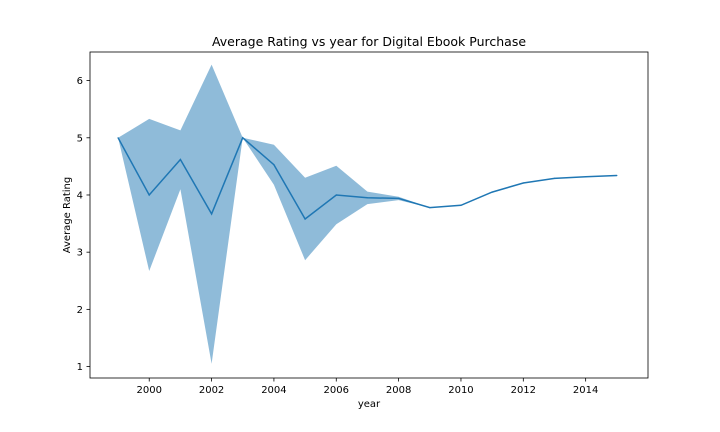  What do you see at coordinates (80, 367) in the screenshot?
I see `y-tick-label: 1` at bounding box center [80, 367].